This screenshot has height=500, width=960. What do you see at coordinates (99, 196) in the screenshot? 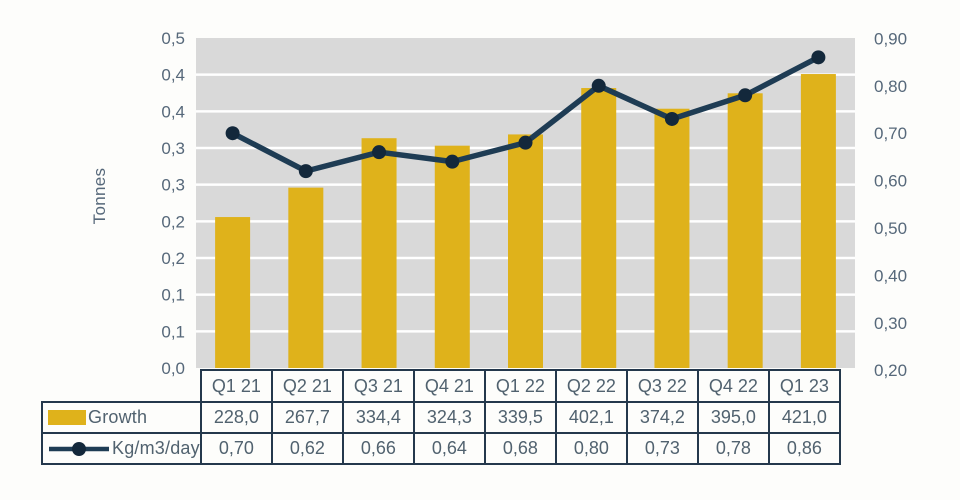
I see `left-axis-title: Tonnes` at bounding box center [99, 196].